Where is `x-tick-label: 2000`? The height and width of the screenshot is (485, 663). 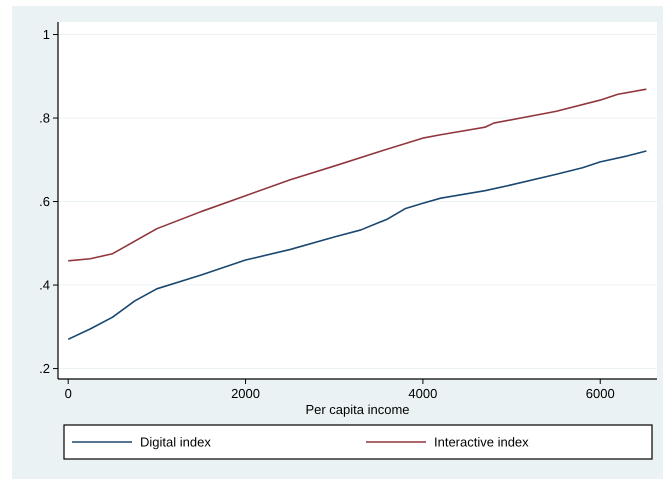 x-tick-label: 2000 is located at coordinates (245, 393).